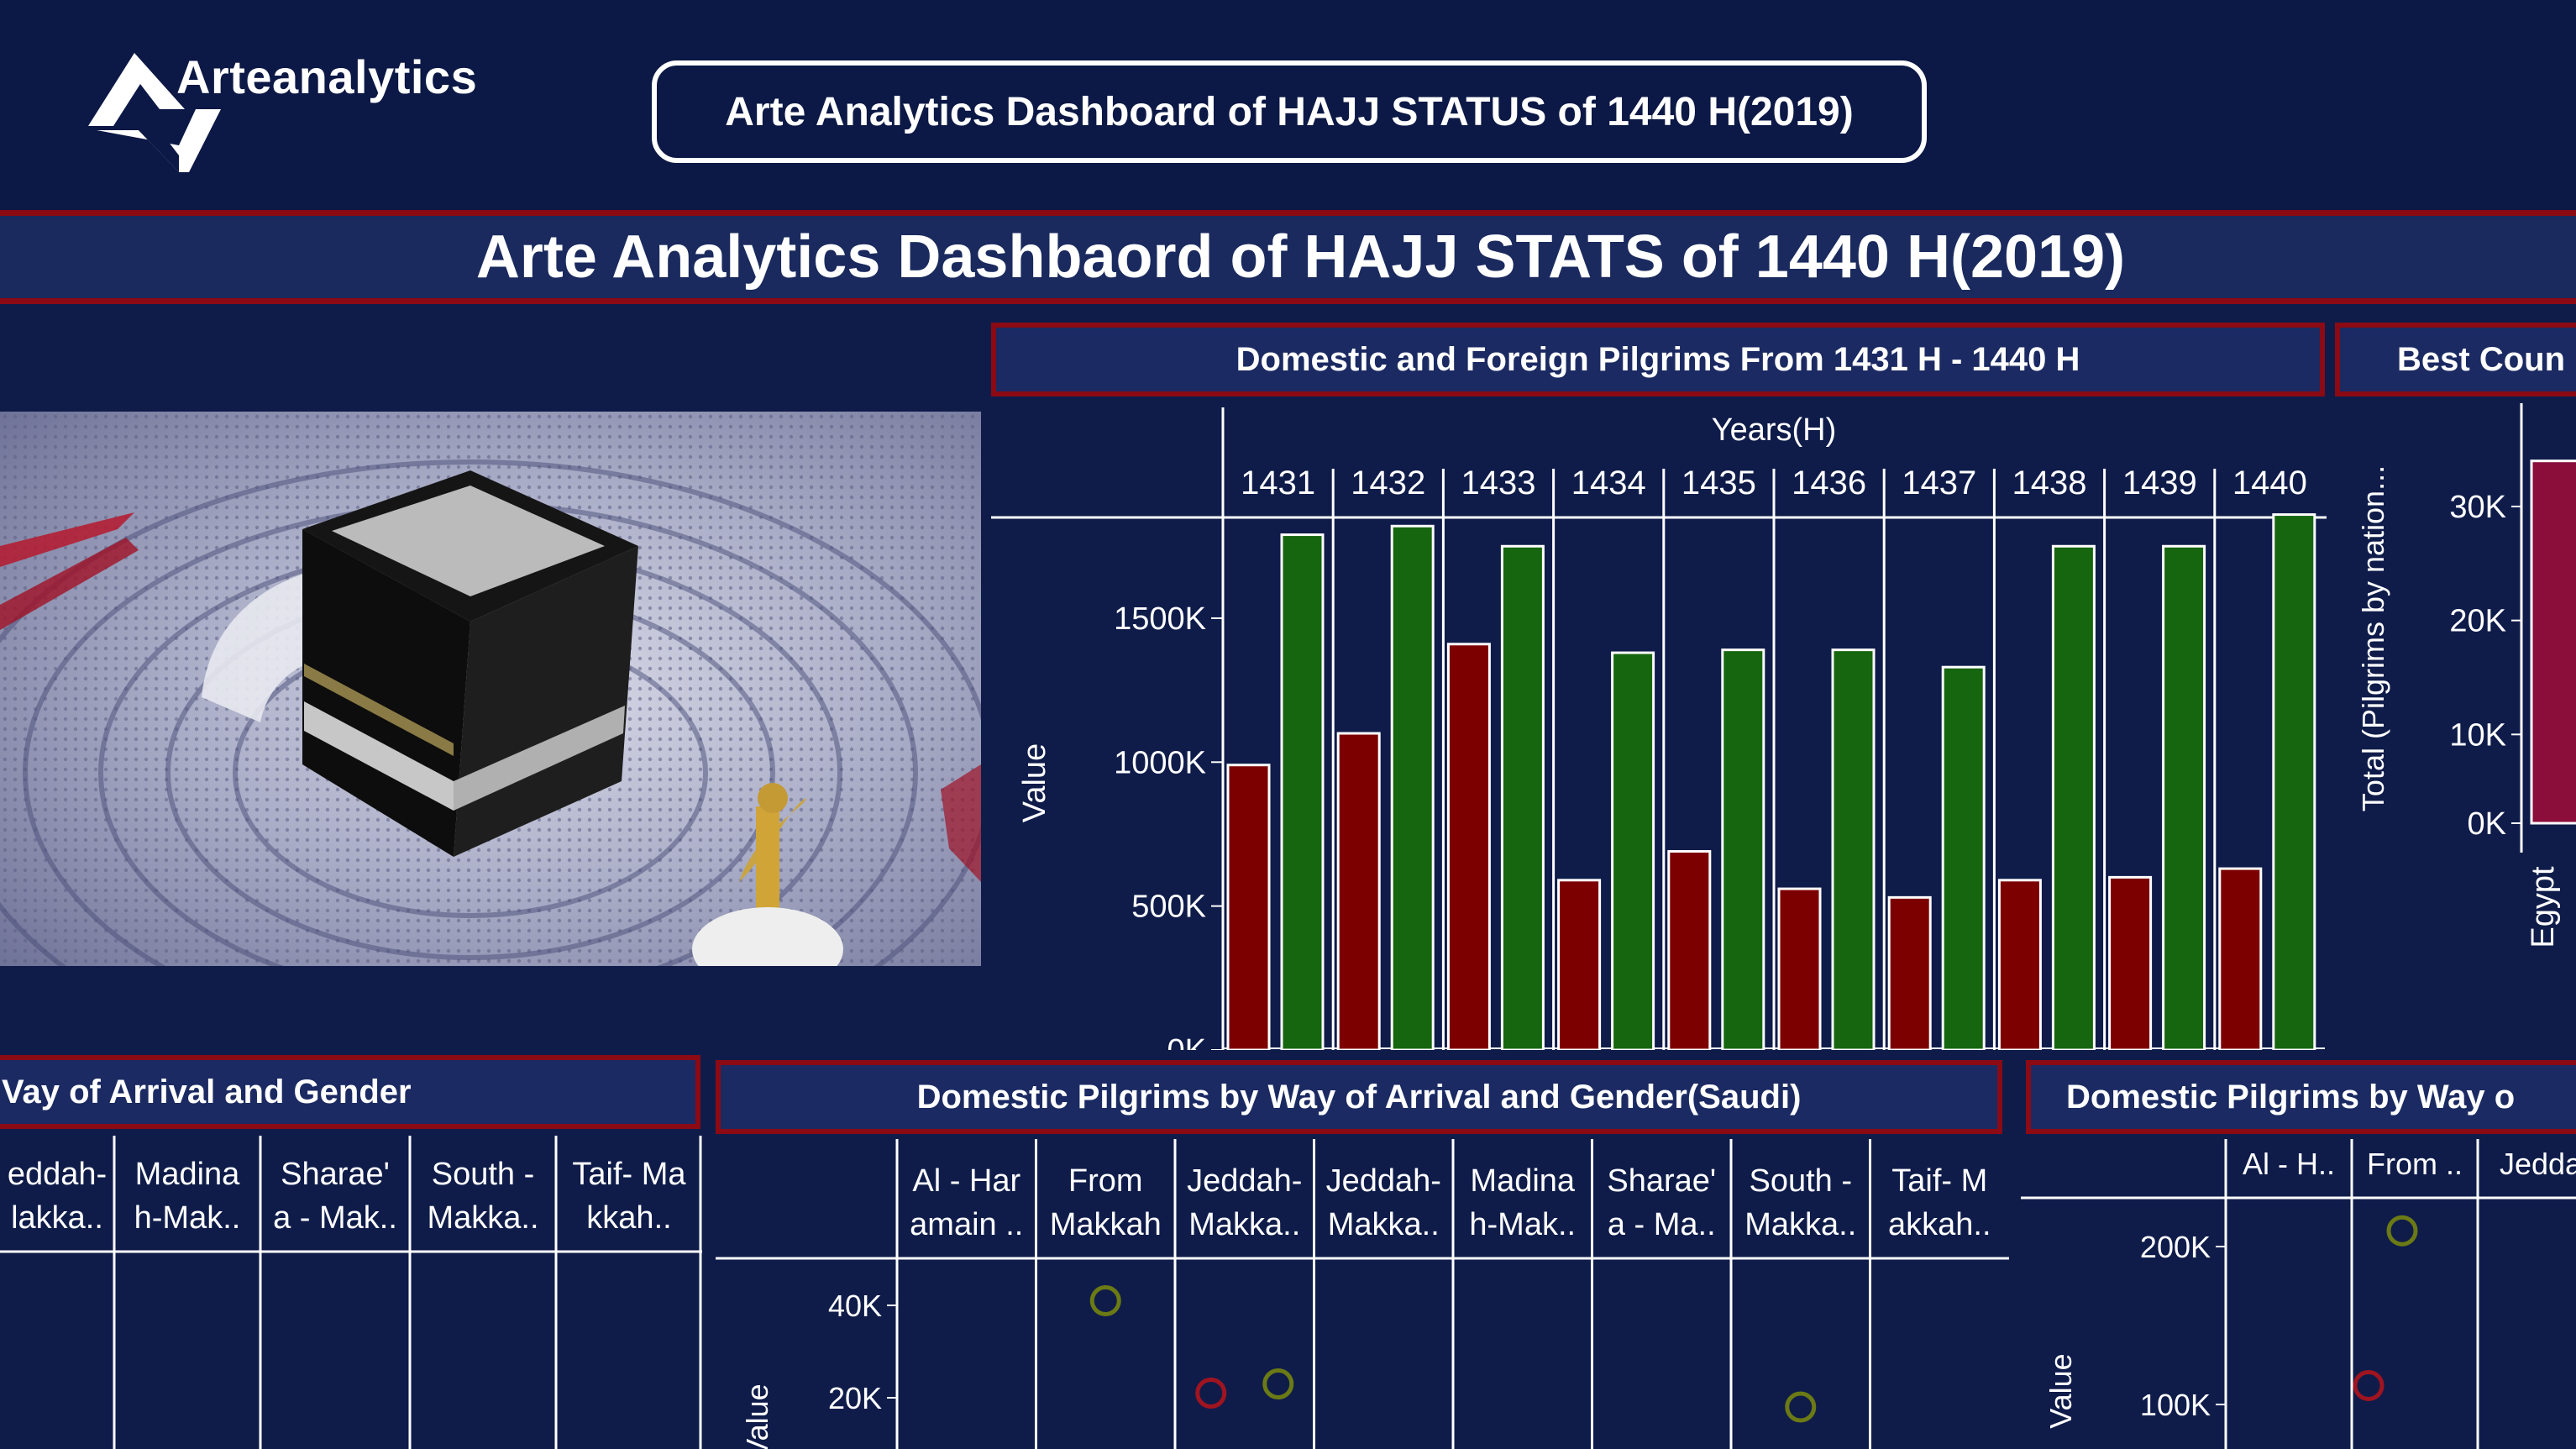  Describe the element at coordinates (2415, 1164) in the screenshot. I see `column-label: From ..` at that location.